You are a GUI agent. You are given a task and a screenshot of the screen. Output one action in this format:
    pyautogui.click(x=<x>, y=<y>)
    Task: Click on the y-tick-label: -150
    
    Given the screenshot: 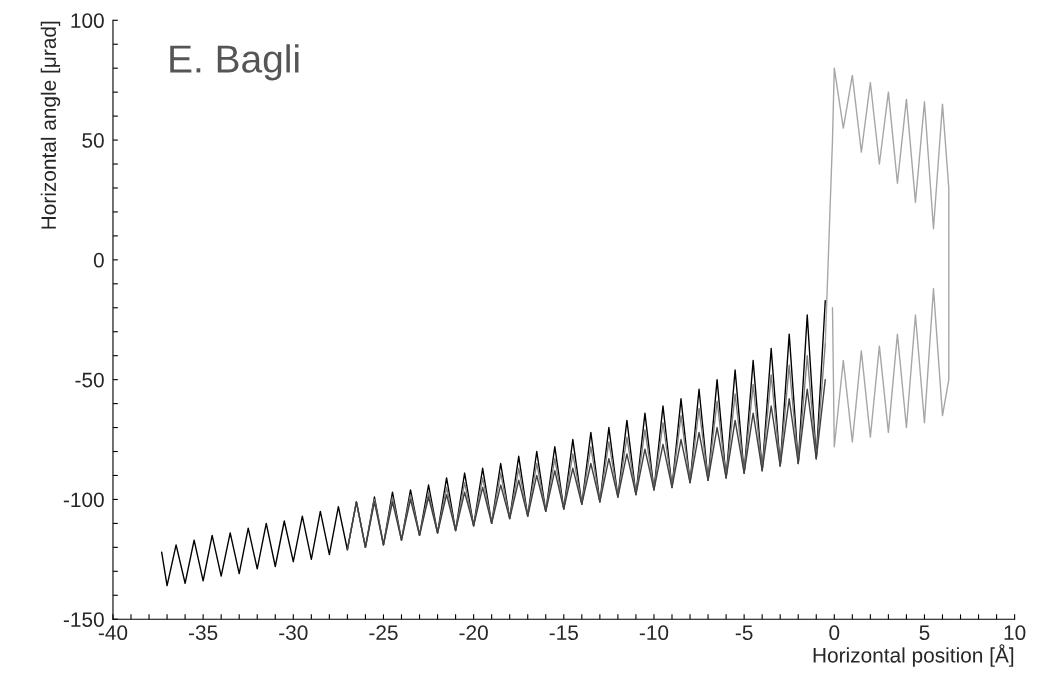 What is the action you would take?
    pyautogui.click(x=83, y=619)
    